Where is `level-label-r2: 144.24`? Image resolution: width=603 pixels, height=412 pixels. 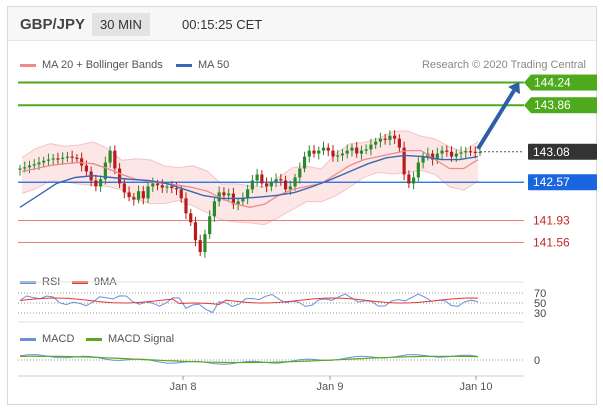
level-label-r2: 144.24 is located at coordinates (552, 83).